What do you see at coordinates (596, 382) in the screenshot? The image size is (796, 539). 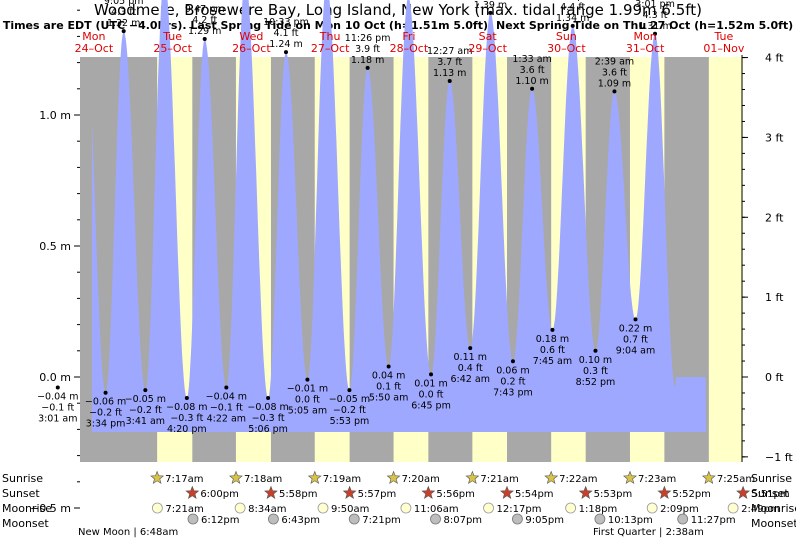 I see `tide-time-label: 8:52 pm` at bounding box center [596, 382].